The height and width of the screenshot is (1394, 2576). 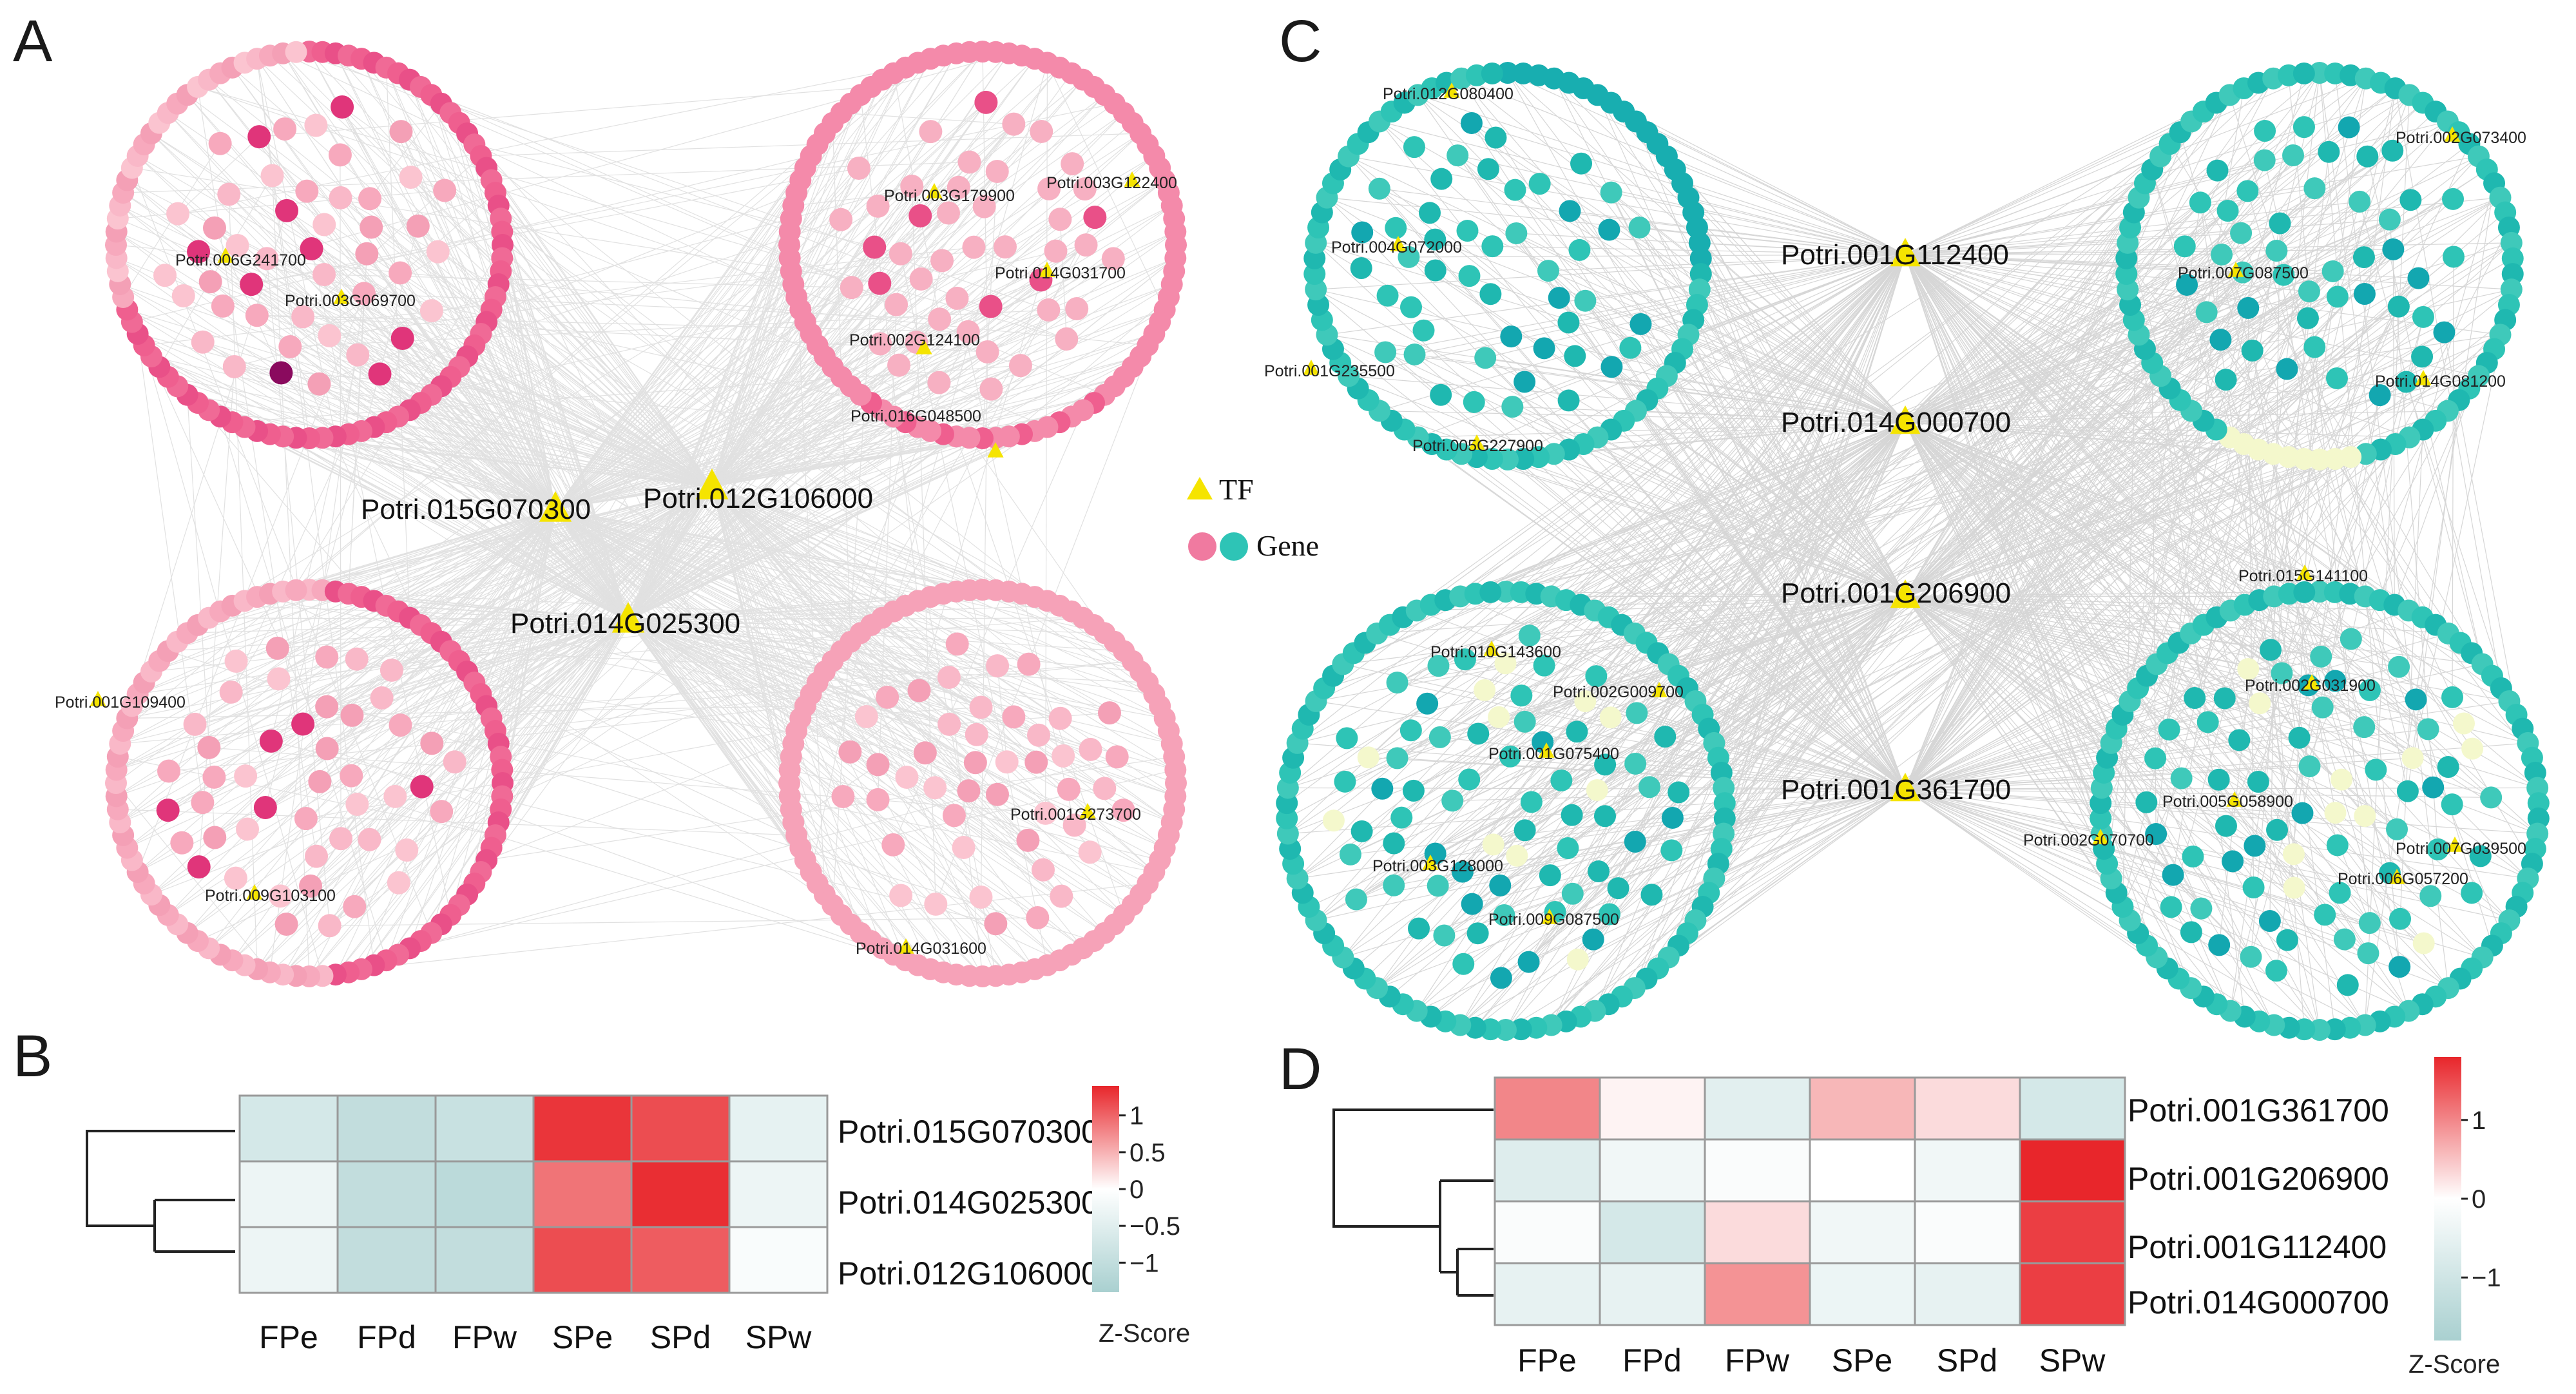 I want to click on node-label: Potri.009G103100, so click(x=271, y=896).